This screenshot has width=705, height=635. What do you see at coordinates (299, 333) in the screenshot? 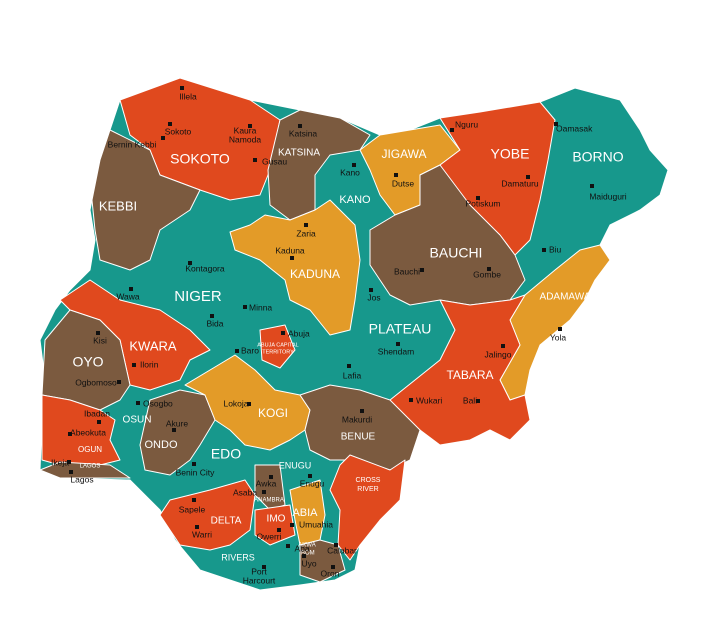
I see `city-label: Abuja` at bounding box center [299, 333].